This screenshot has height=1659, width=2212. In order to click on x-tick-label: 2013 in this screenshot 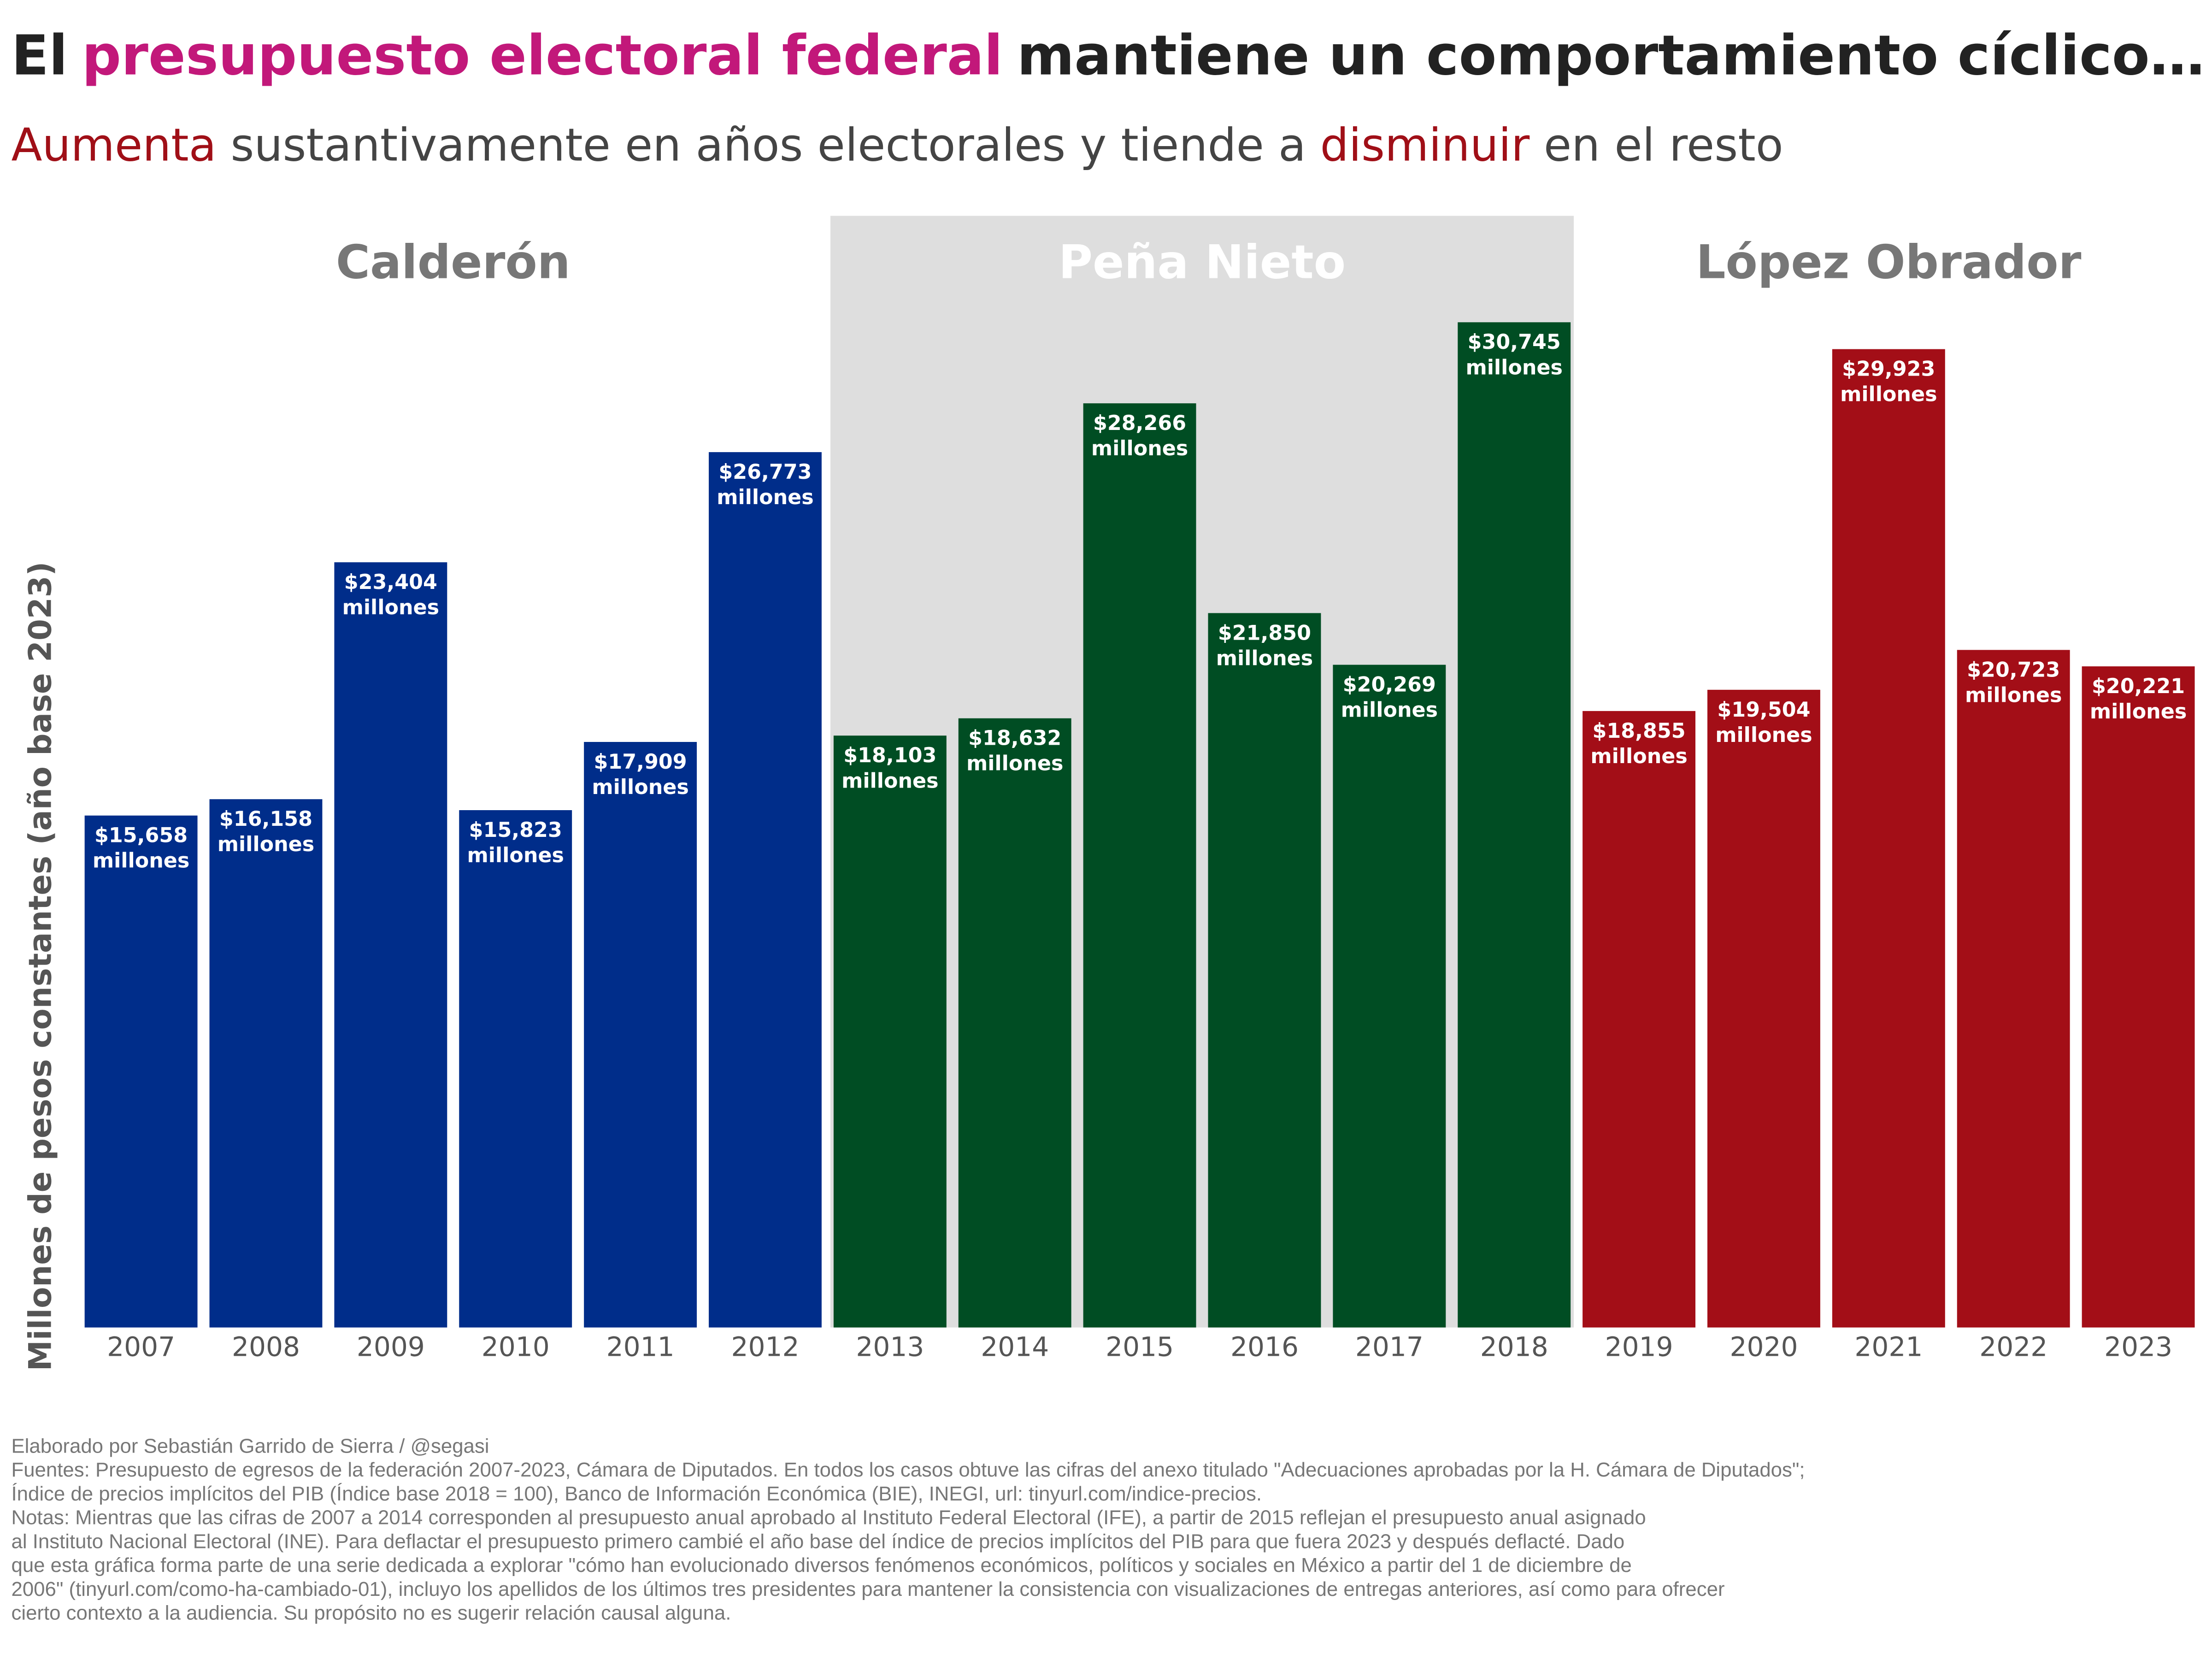, I will do `click(890, 1347)`.